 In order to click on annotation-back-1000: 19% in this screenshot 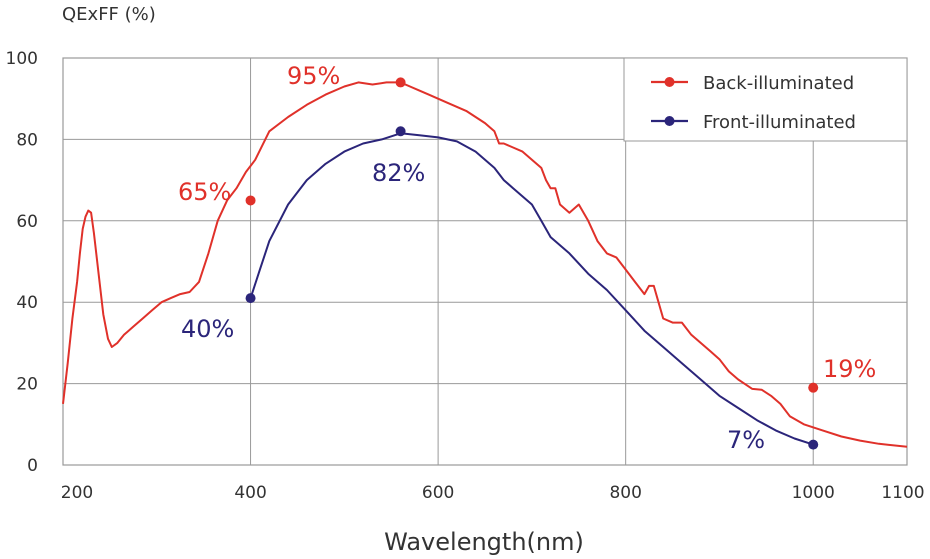, I will do `click(849, 369)`.